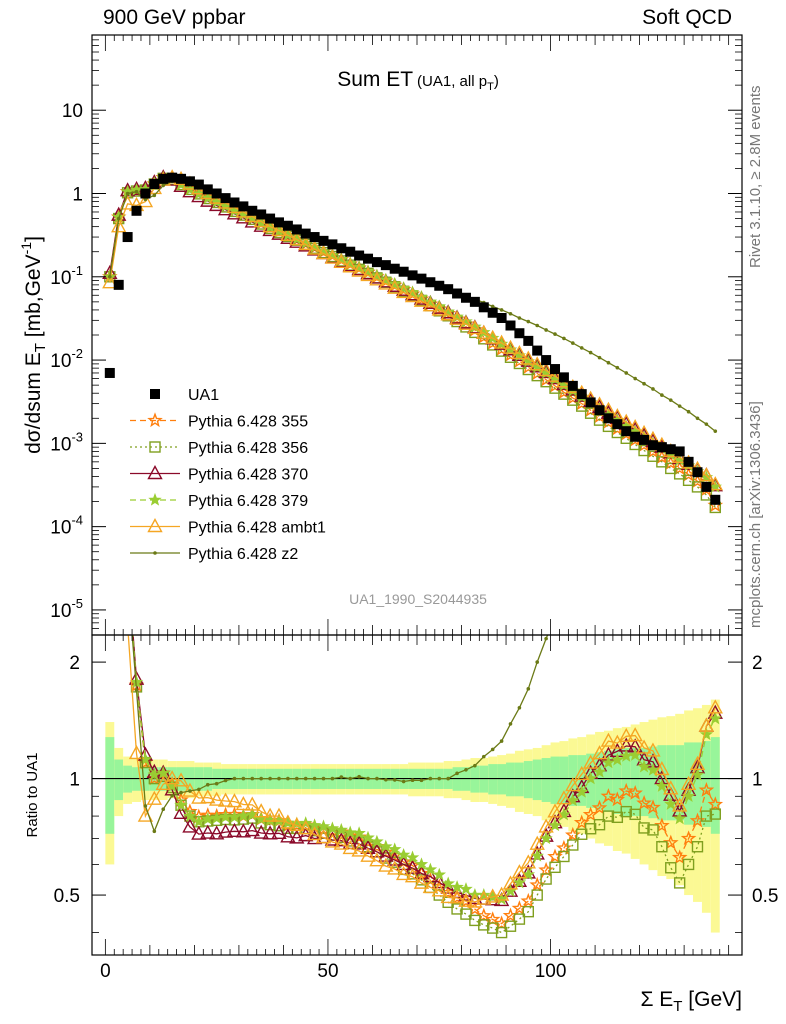 The image size is (786, 1024). Describe the element at coordinates (74, 780) in the screenshot. I see `ratio-y-tick-label: 1` at that location.